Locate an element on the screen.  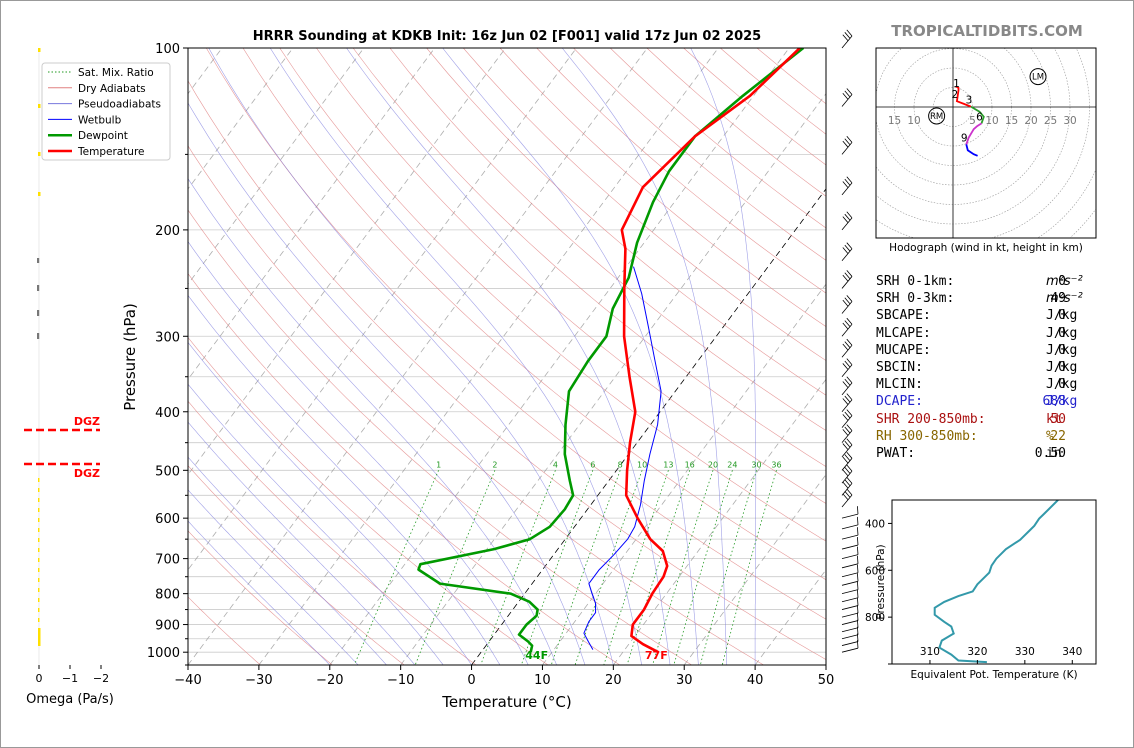
stat-shear: SHR 200-850mb: 50 kt is located at coordinates (971, 419).